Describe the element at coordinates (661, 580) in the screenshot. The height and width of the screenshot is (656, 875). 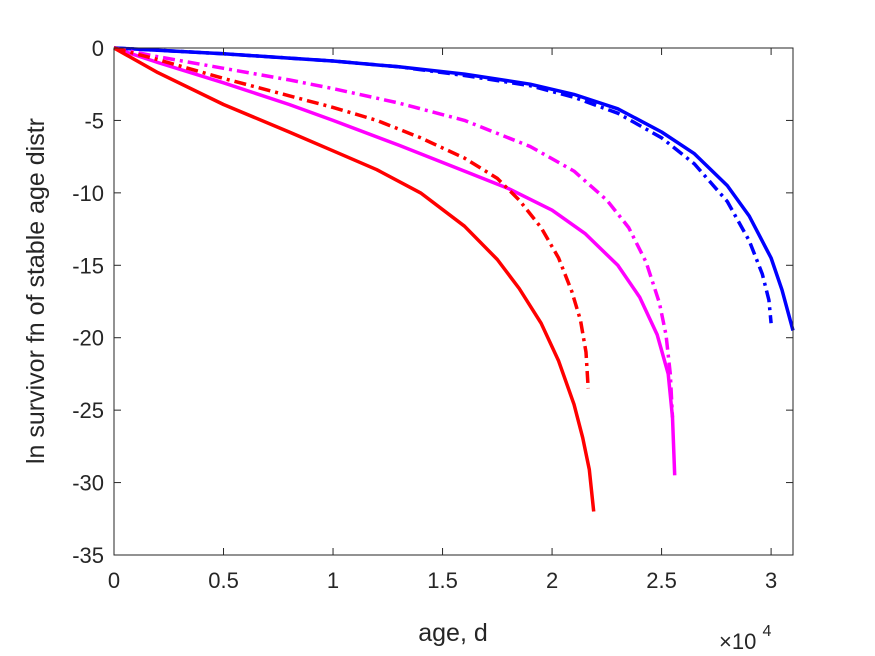
I see `x-tick-label: 2.5` at that location.